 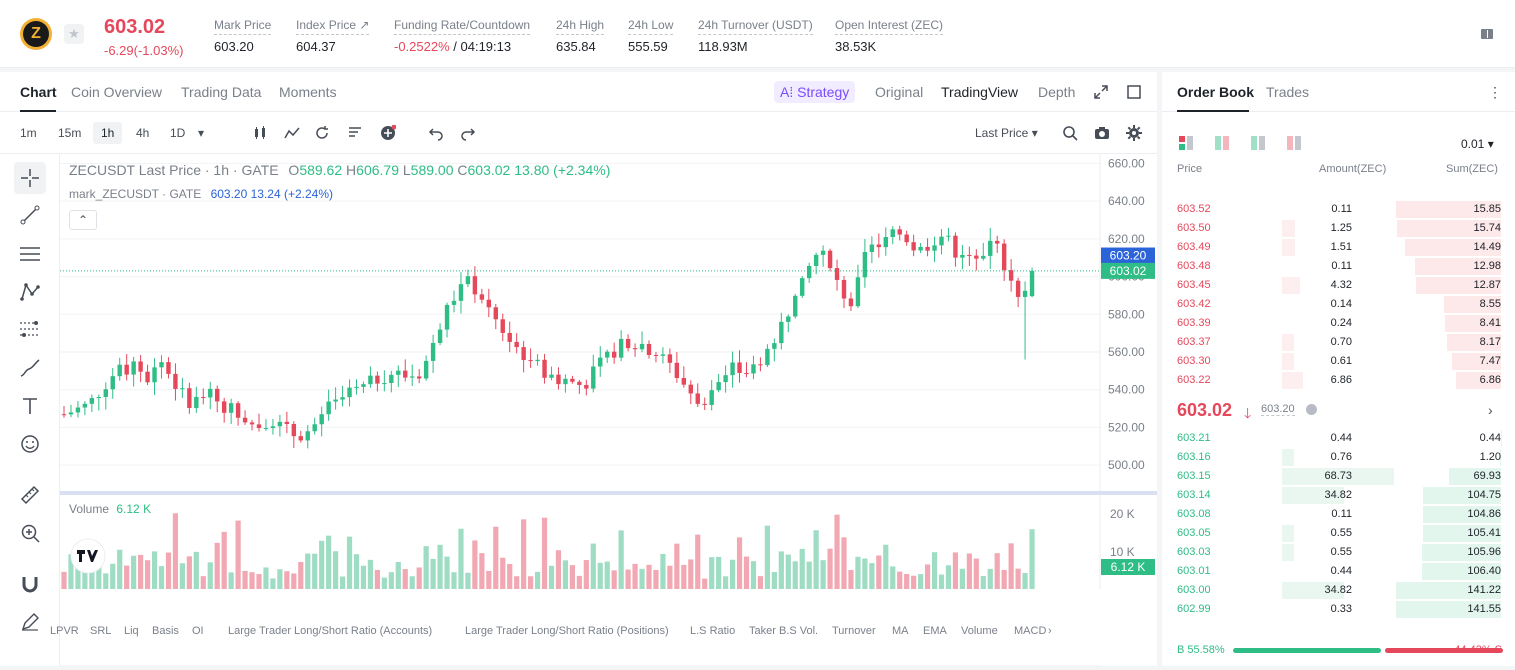 What do you see at coordinates (201, 133) in the screenshot?
I see `timeframe-dropdown: ▾` at bounding box center [201, 133].